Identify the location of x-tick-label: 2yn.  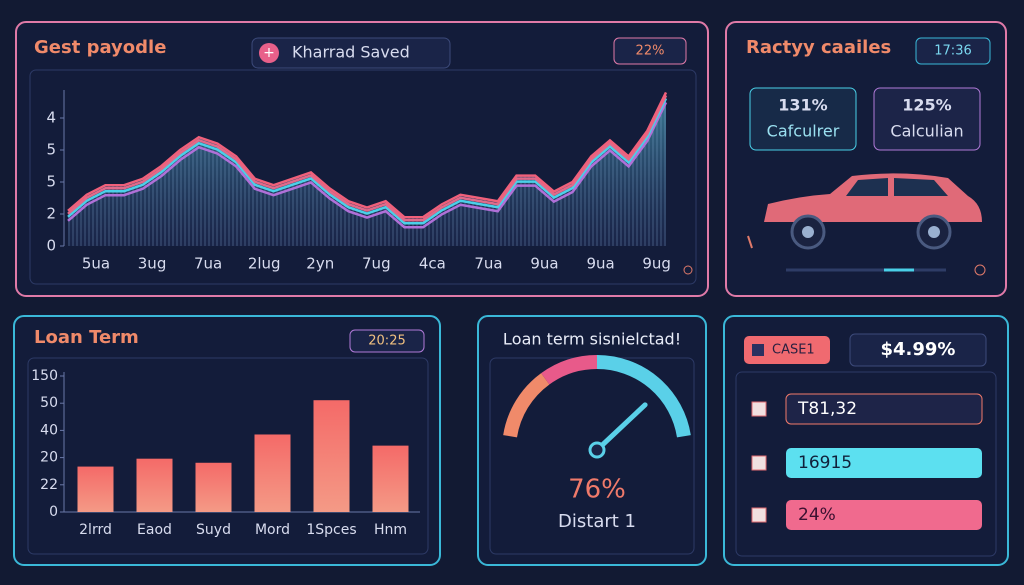
(320, 264).